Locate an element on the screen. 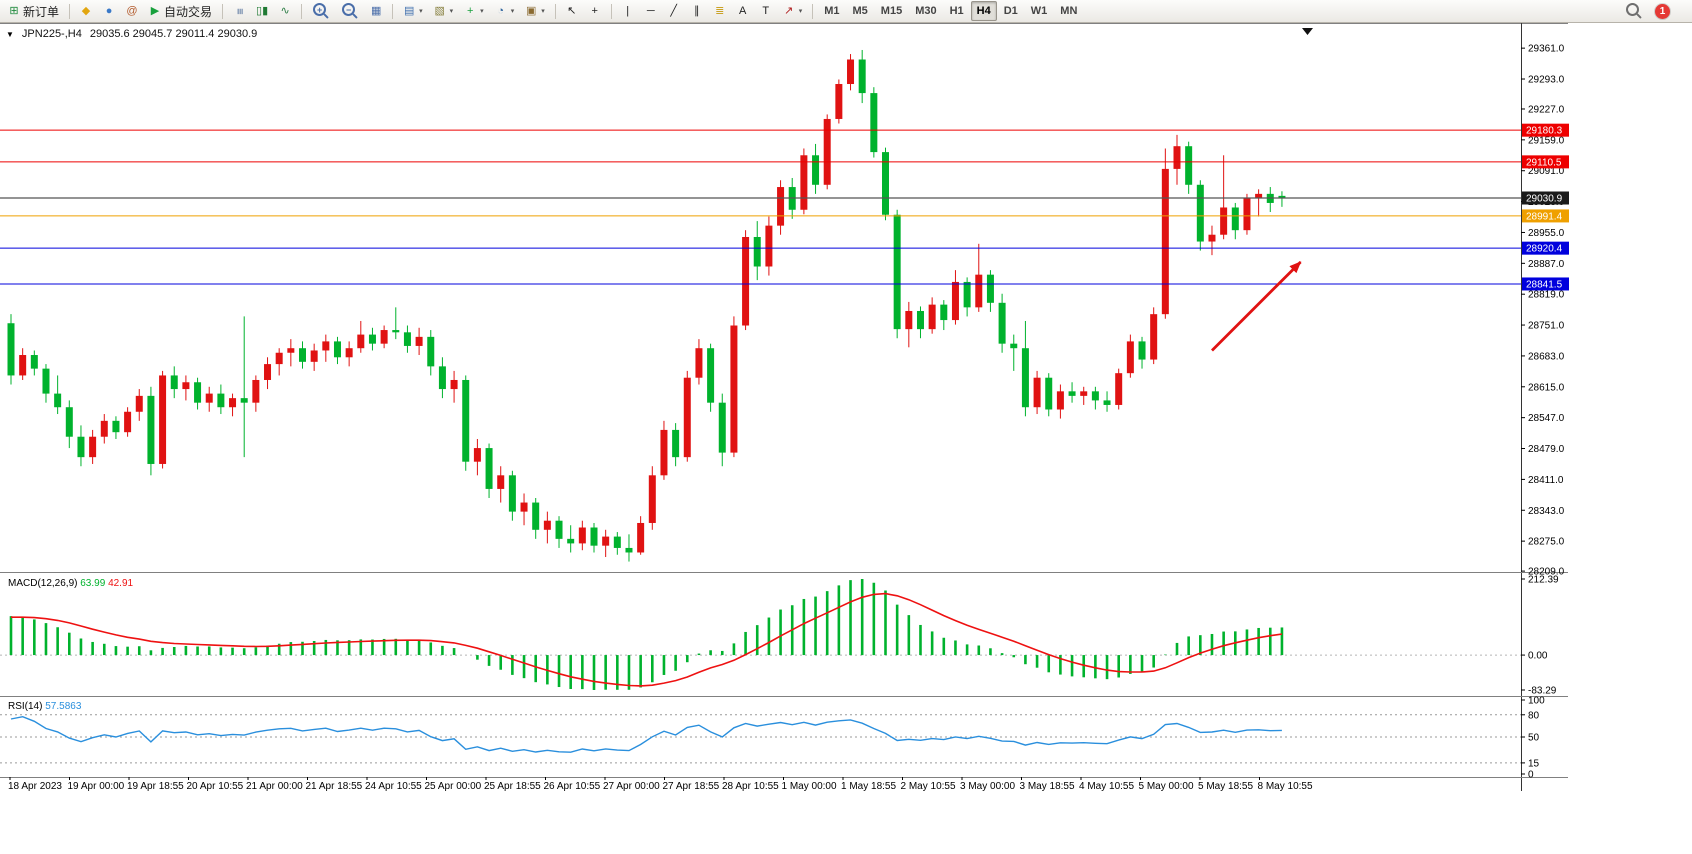  metaeditor-button: ◆ is located at coordinates (86, 11).